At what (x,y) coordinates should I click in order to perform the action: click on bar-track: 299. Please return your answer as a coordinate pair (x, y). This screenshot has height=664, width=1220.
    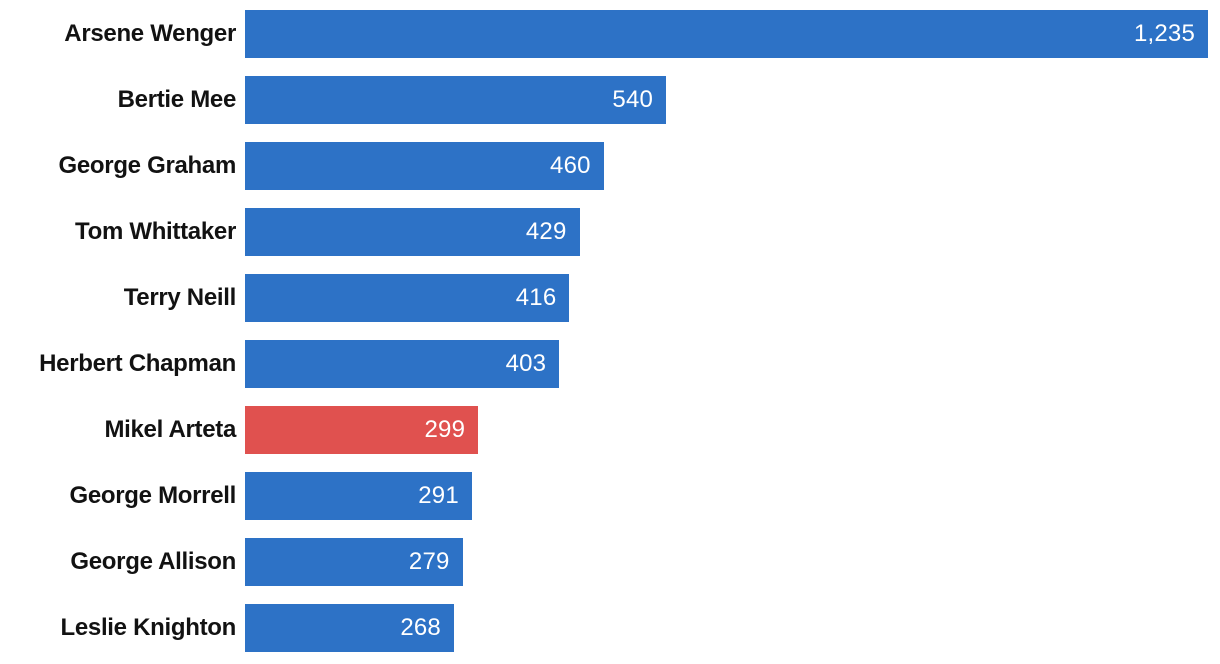
    Looking at the image, I should click on (726, 430).